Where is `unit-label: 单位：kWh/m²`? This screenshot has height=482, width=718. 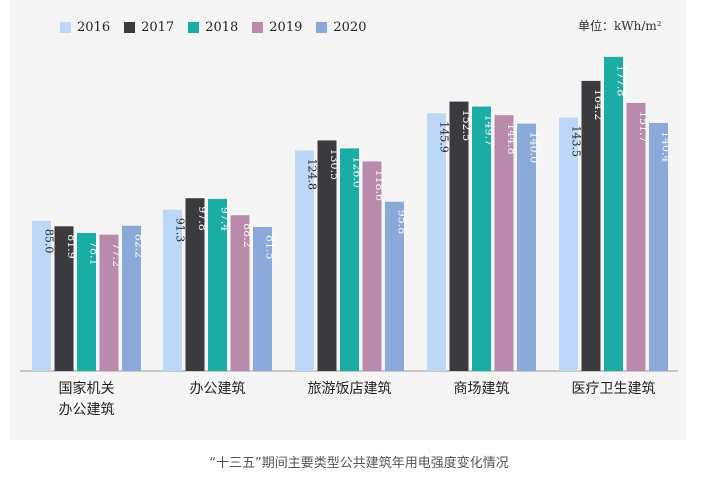
unit-label: 单位：kWh/m² is located at coordinates (620, 26).